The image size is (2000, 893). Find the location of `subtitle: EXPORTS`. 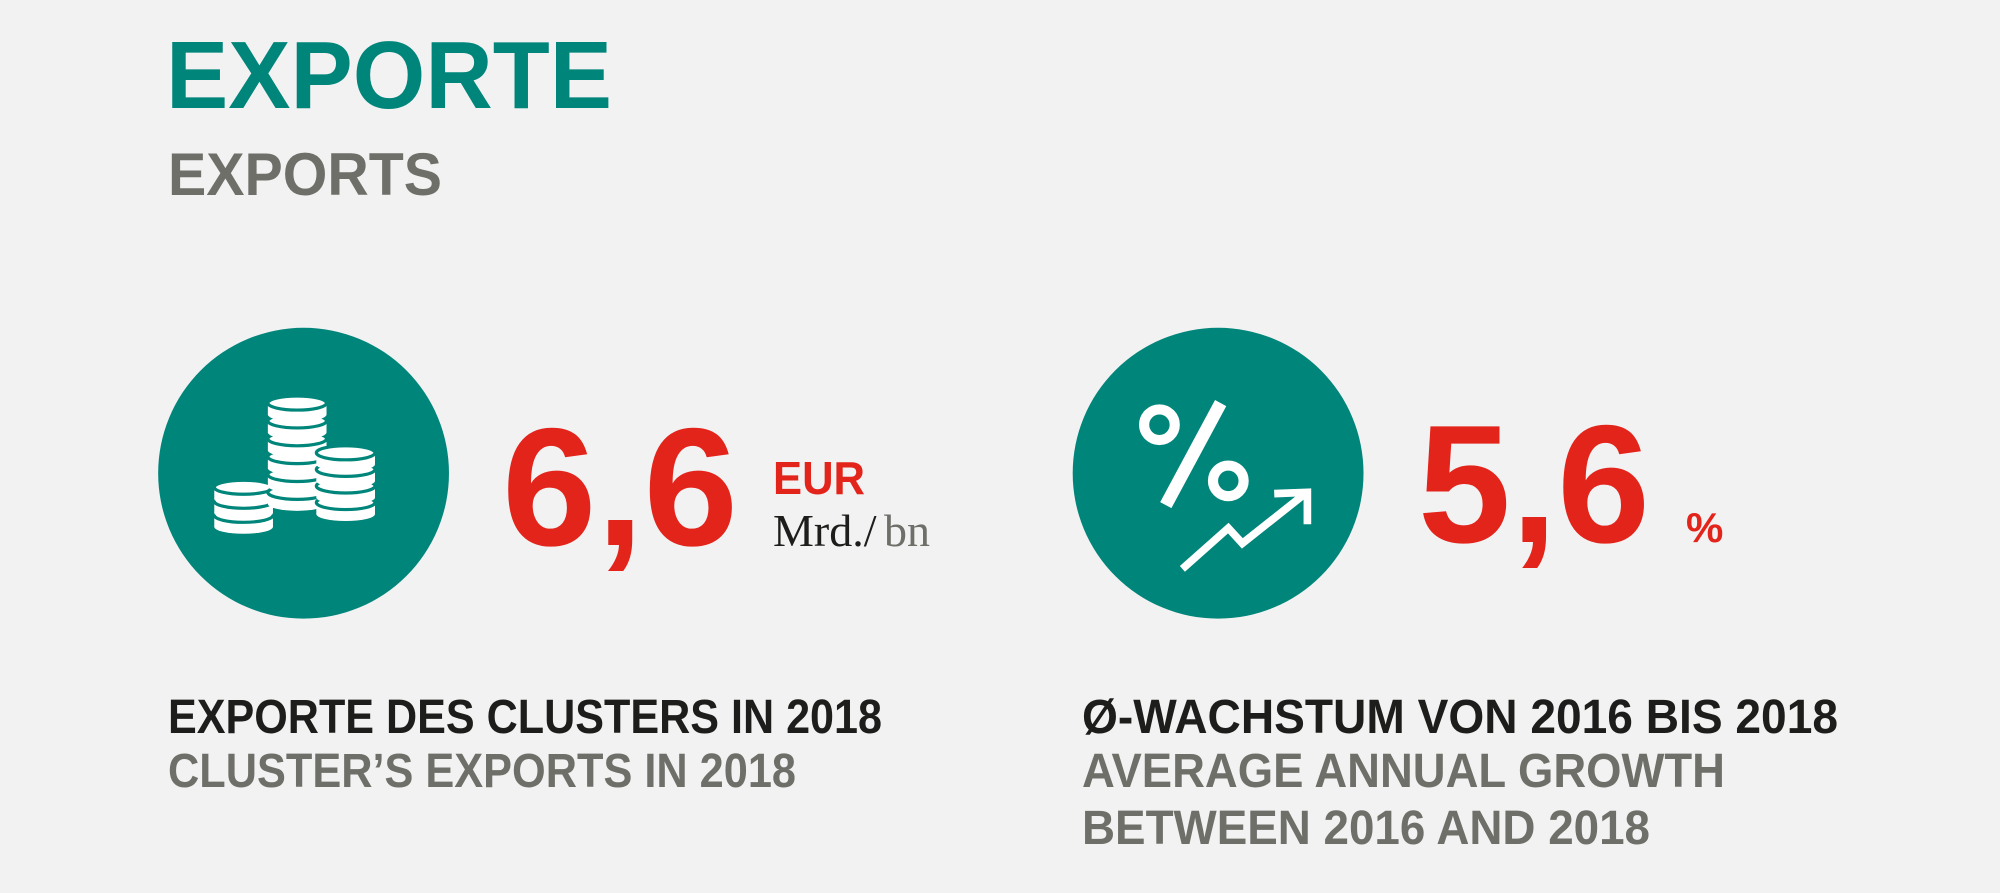

subtitle: EXPORTS is located at coordinates (305, 174).